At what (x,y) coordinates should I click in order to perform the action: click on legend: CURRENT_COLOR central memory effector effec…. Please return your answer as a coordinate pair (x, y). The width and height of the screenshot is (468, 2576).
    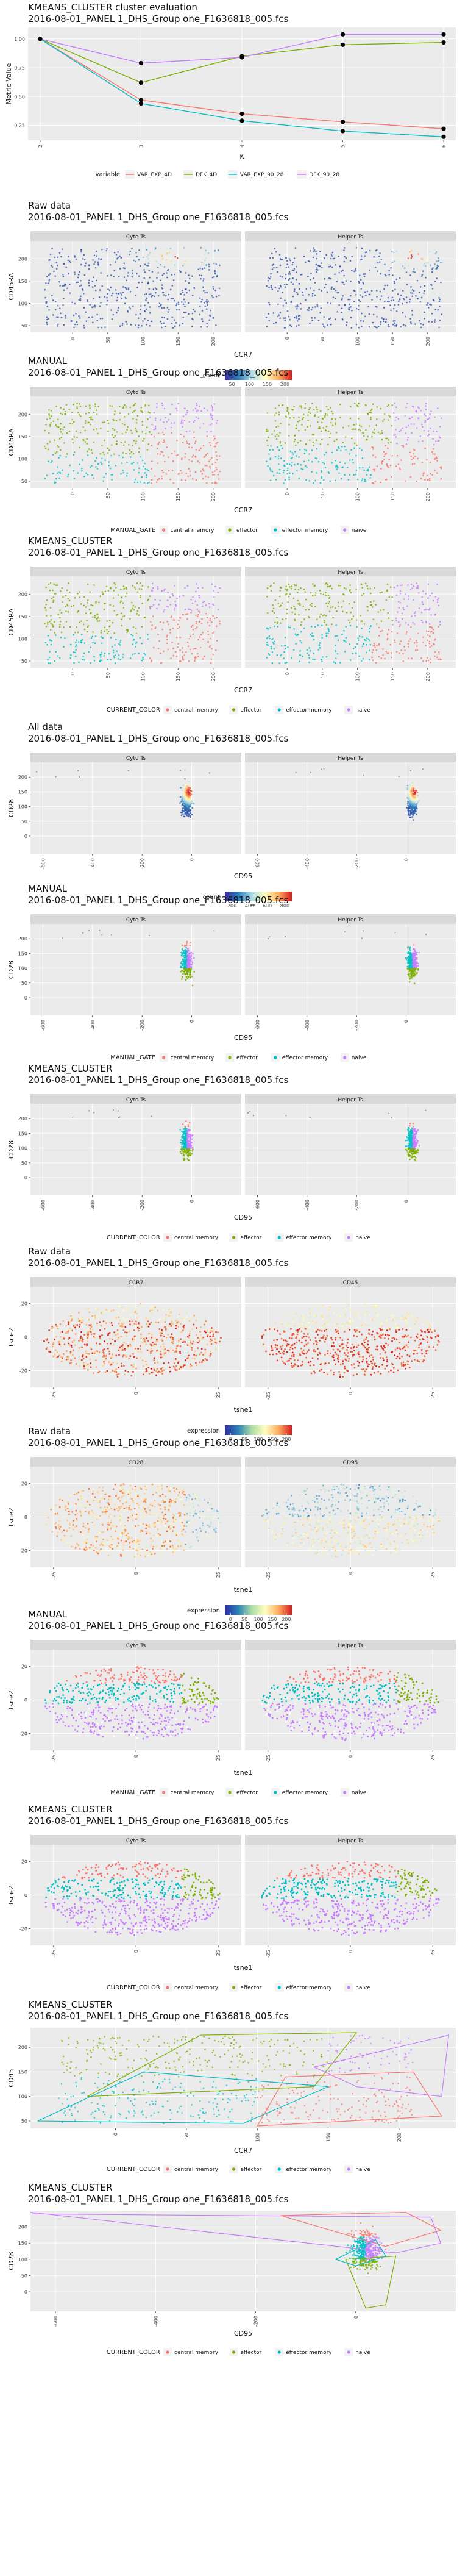
    Looking at the image, I should click on (238, 710).